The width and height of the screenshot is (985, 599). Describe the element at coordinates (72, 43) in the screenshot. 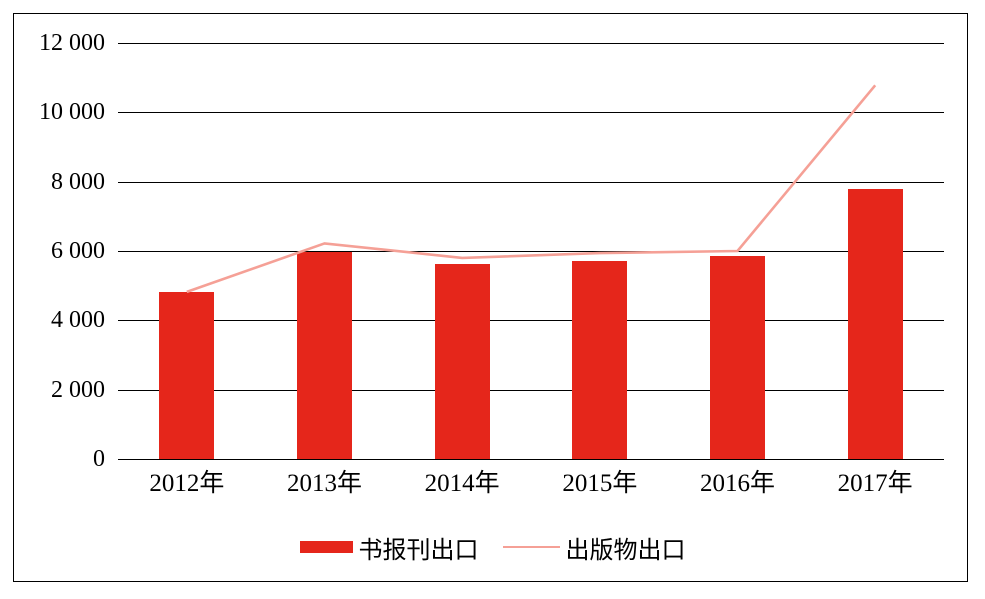

I see `y-axis-tick-label: 12 000` at that location.